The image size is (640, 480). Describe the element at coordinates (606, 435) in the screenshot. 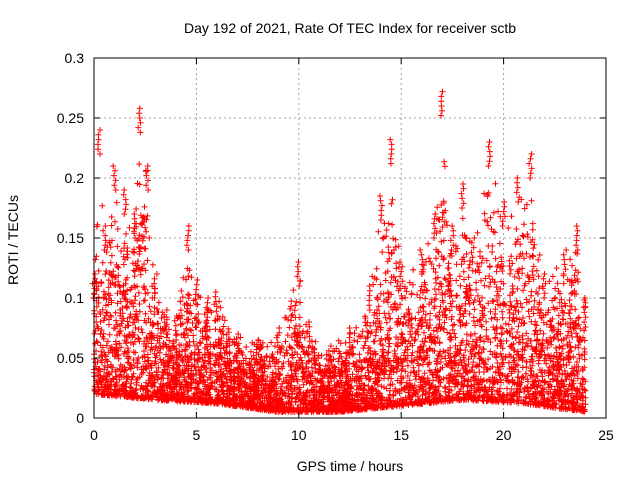

I see `x-tick-label: 25` at that location.